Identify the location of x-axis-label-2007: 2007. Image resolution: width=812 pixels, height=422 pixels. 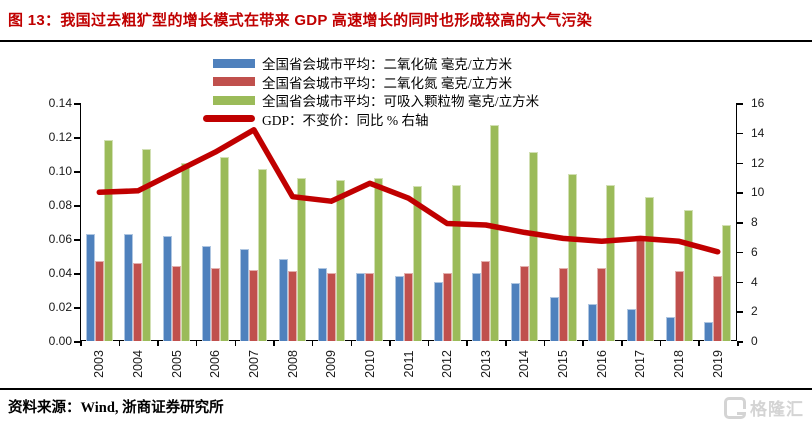
(253, 364).